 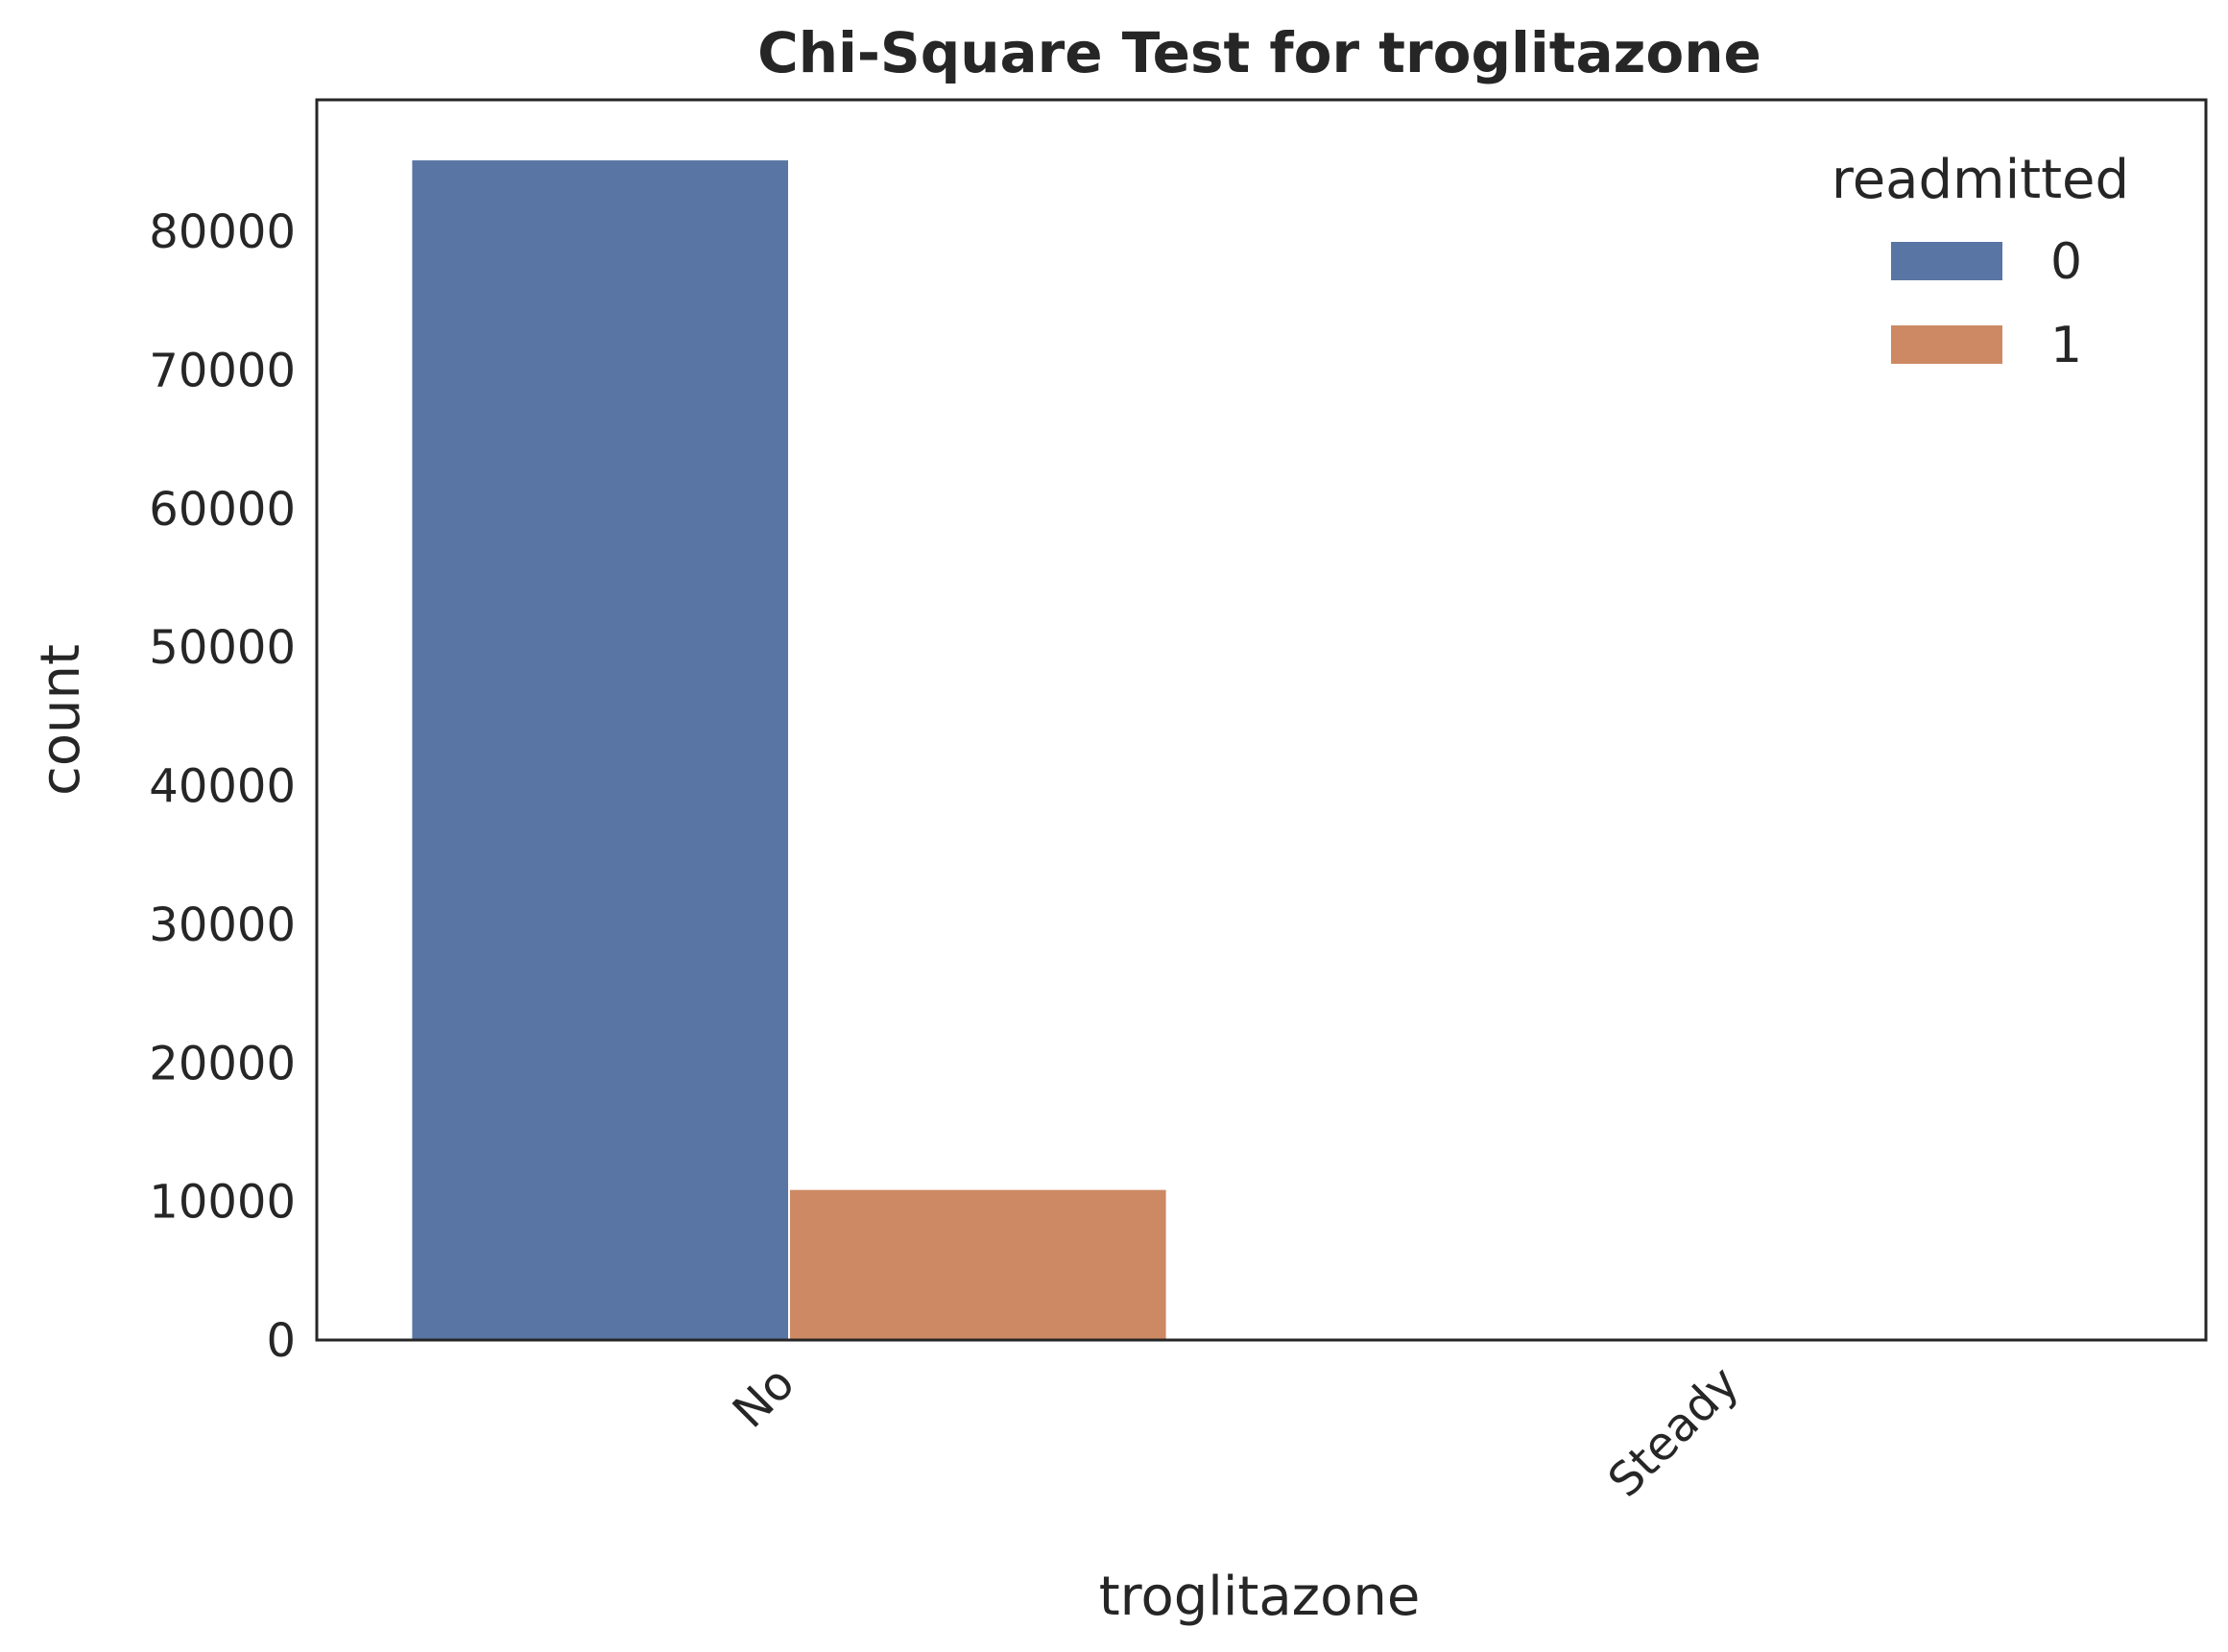 I want to click on y-tick-label: 80000, so click(x=222, y=232).